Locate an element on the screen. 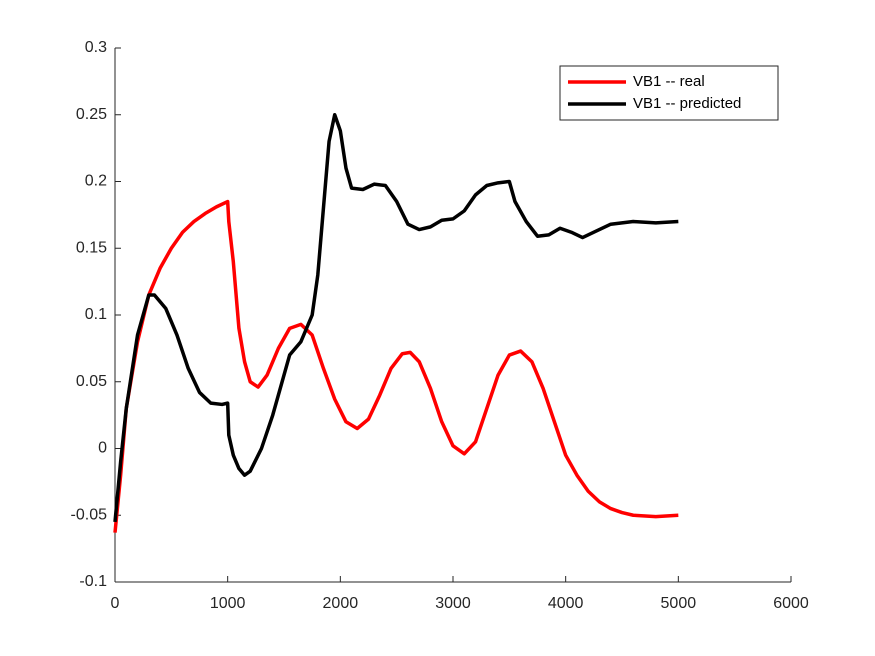  x-tick-label: 6000 is located at coordinates (791, 603).